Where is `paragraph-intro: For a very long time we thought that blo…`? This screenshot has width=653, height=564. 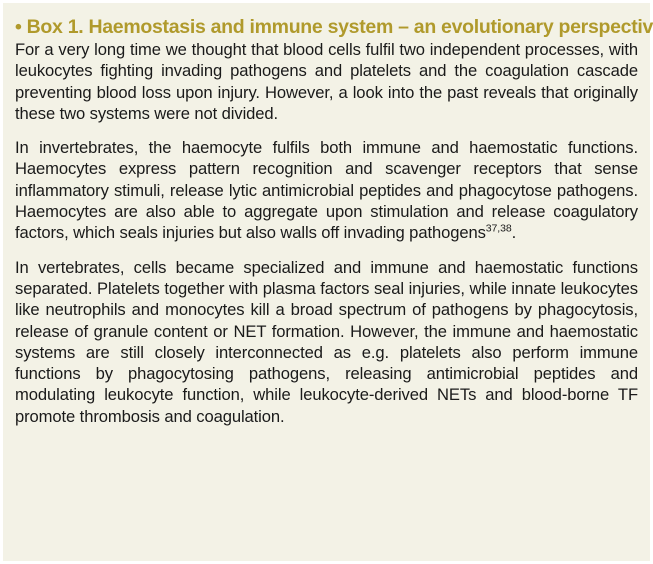
paragraph-intro: For a very long time we thought that blo… is located at coordinates (326, 81).